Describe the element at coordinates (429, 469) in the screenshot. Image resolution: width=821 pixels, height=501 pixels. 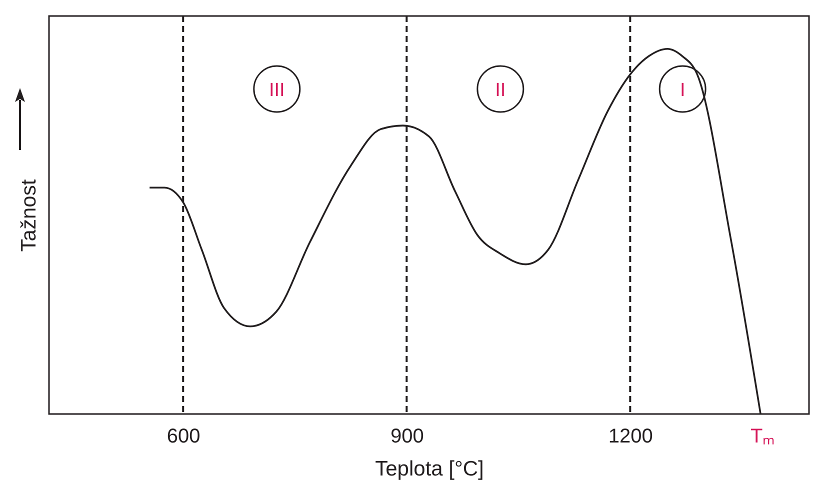
I see `x-axis-title: Teplota [°C]` at that location.